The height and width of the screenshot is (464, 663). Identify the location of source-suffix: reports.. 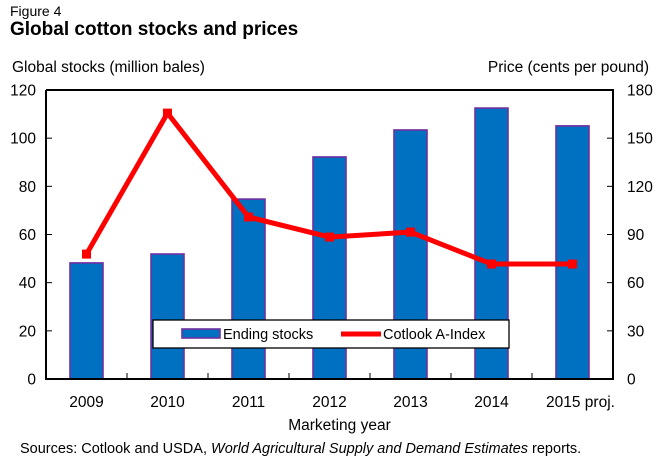
(555, 449).